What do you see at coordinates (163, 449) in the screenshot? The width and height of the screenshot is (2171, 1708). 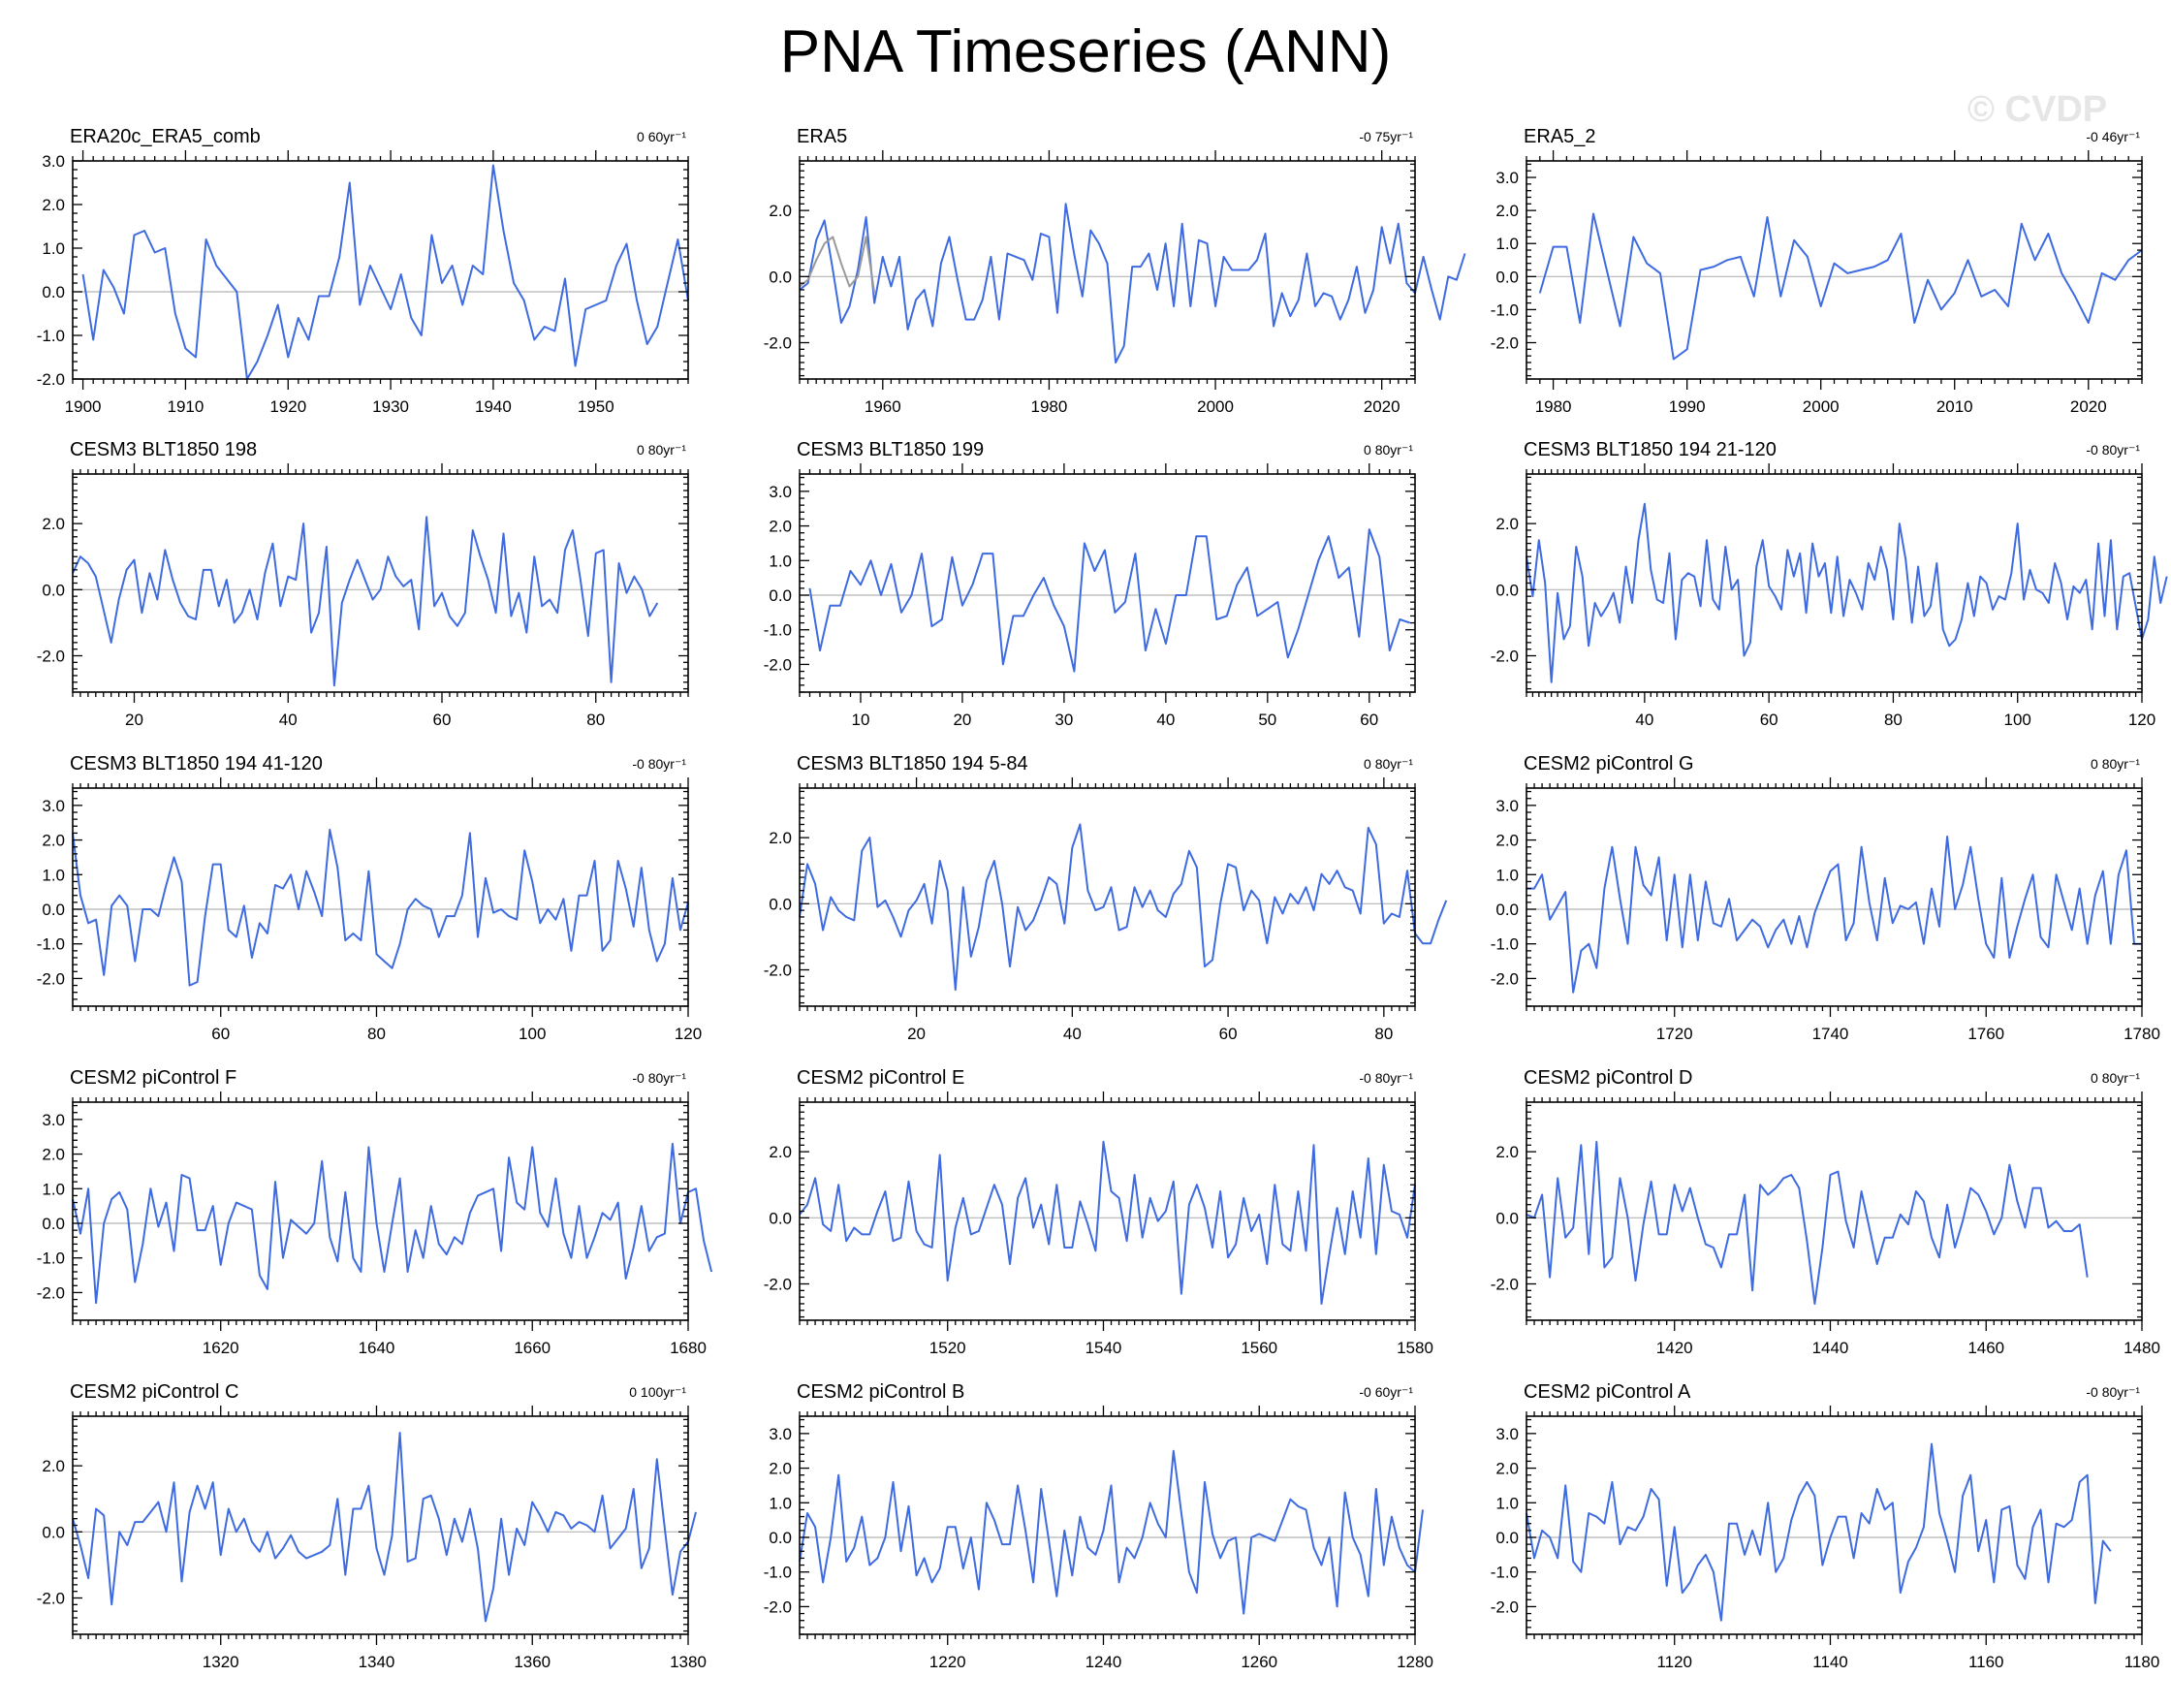 I see `panel-title: CESM3 BLT1850 198` at bounding box center [163, 449].